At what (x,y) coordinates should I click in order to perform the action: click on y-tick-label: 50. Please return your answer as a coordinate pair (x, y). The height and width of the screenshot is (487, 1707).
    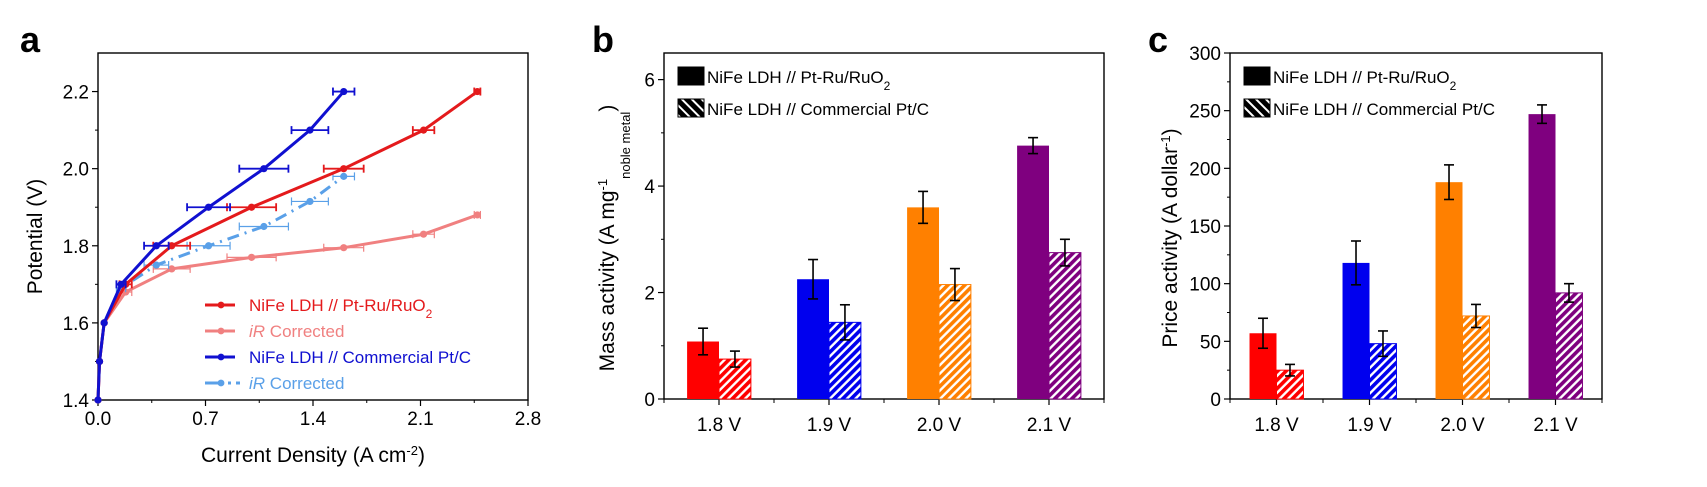
    Looking at the image, I should click on (1210, 342).